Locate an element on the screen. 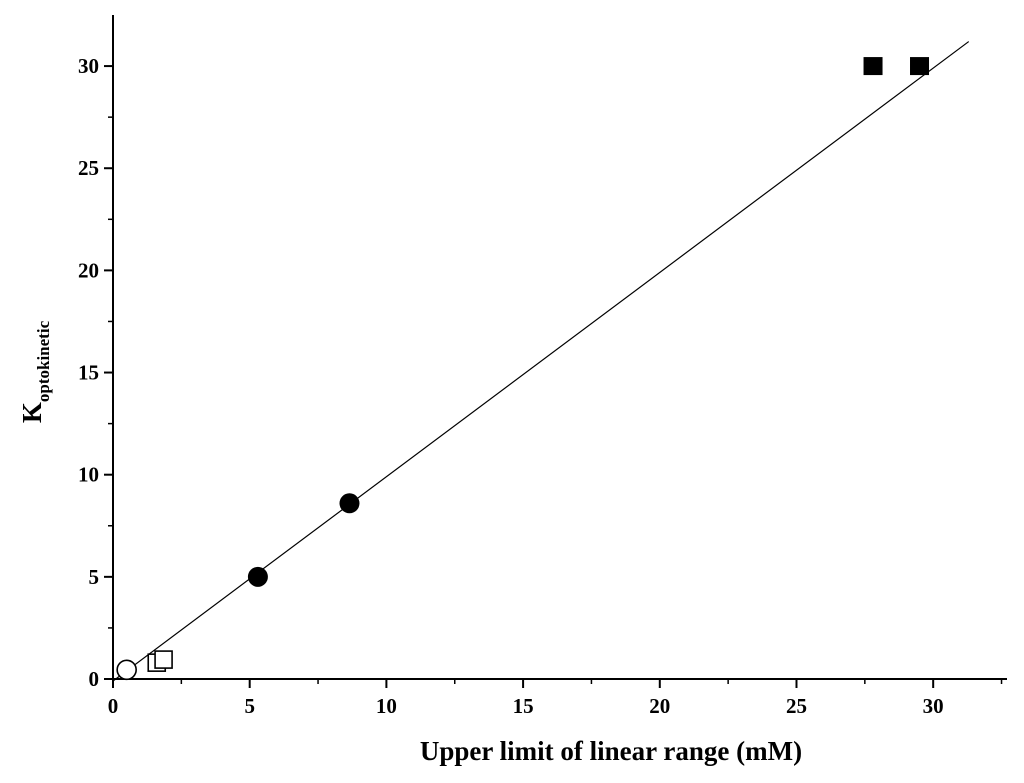 This screenshot has width=1024, height=783. x-tick-label: 25 is located at coordinates (796, 706).